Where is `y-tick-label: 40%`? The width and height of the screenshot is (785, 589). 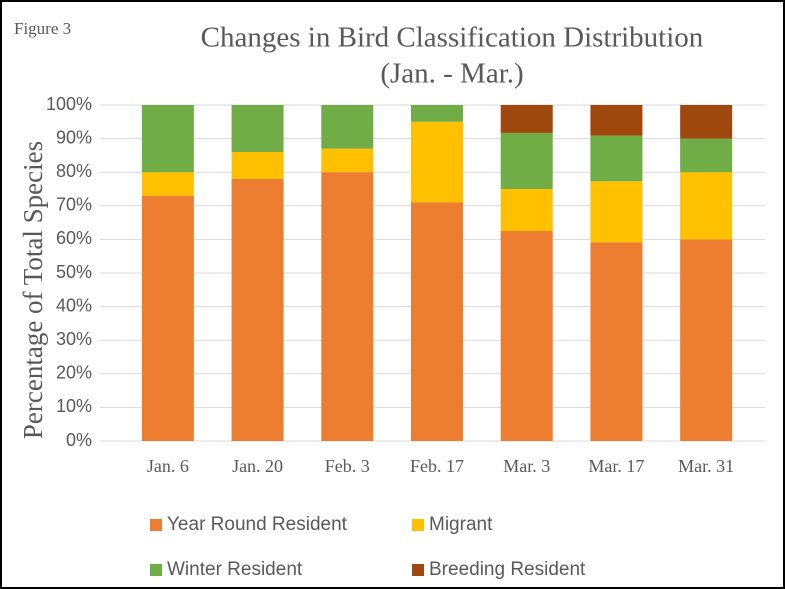 y-tick-label: 40% is located at coordinates (74, 305).